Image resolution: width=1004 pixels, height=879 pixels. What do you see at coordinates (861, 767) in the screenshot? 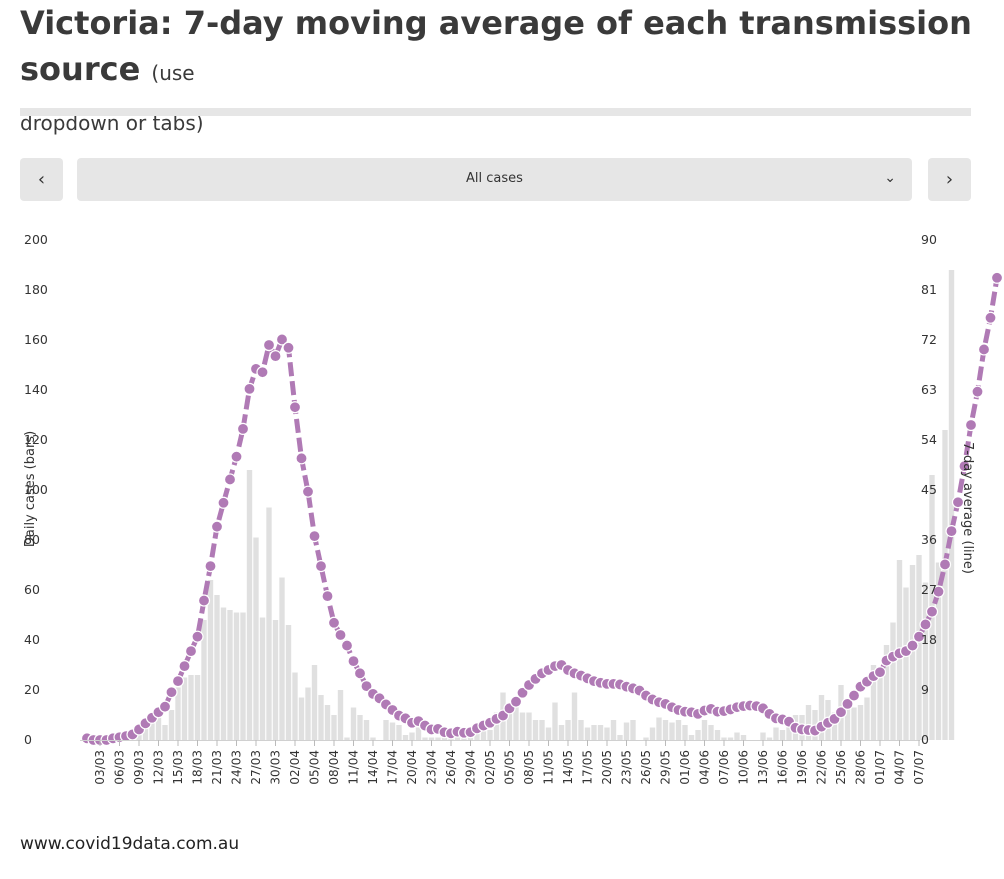
I see `x-tick-label: 28/06` at bounding box center [861, 767].